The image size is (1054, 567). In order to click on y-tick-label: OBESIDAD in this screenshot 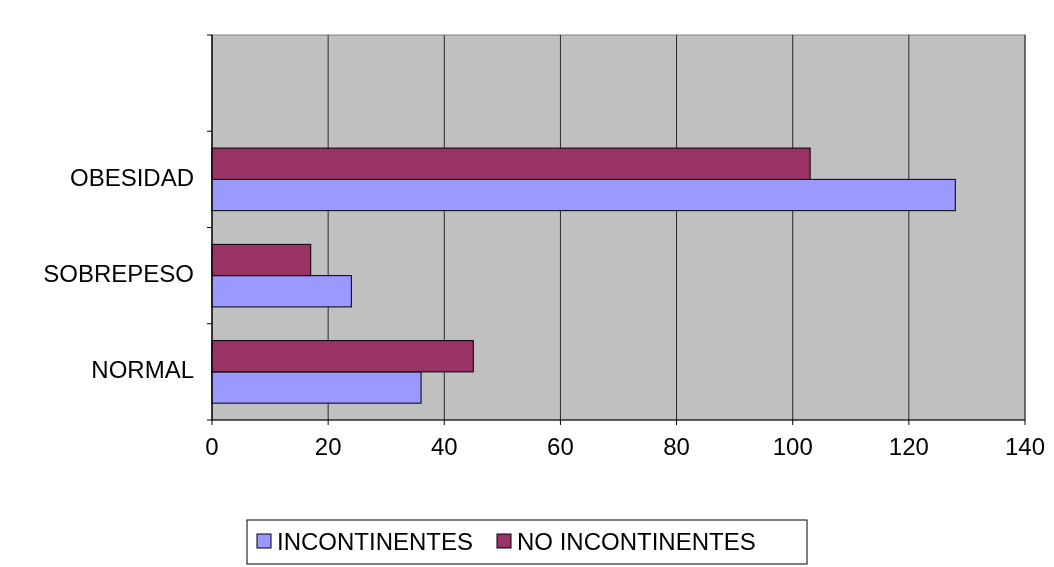, I will do `click(131, 177)`.